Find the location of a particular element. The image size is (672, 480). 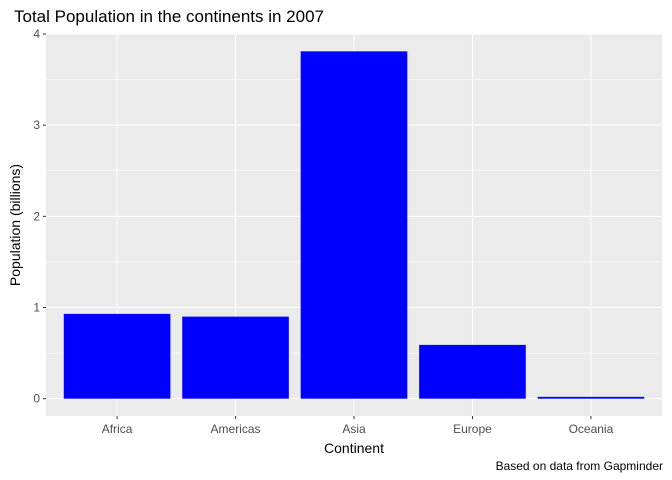

y-tick-label: 4 is located at coordinates (36, 34).